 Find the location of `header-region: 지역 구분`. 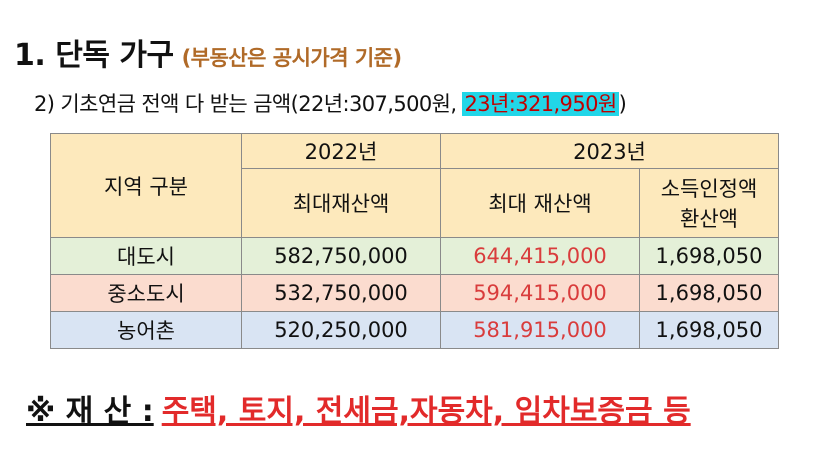

header-region: 지역 구분 is located at coordinates (146, 185).